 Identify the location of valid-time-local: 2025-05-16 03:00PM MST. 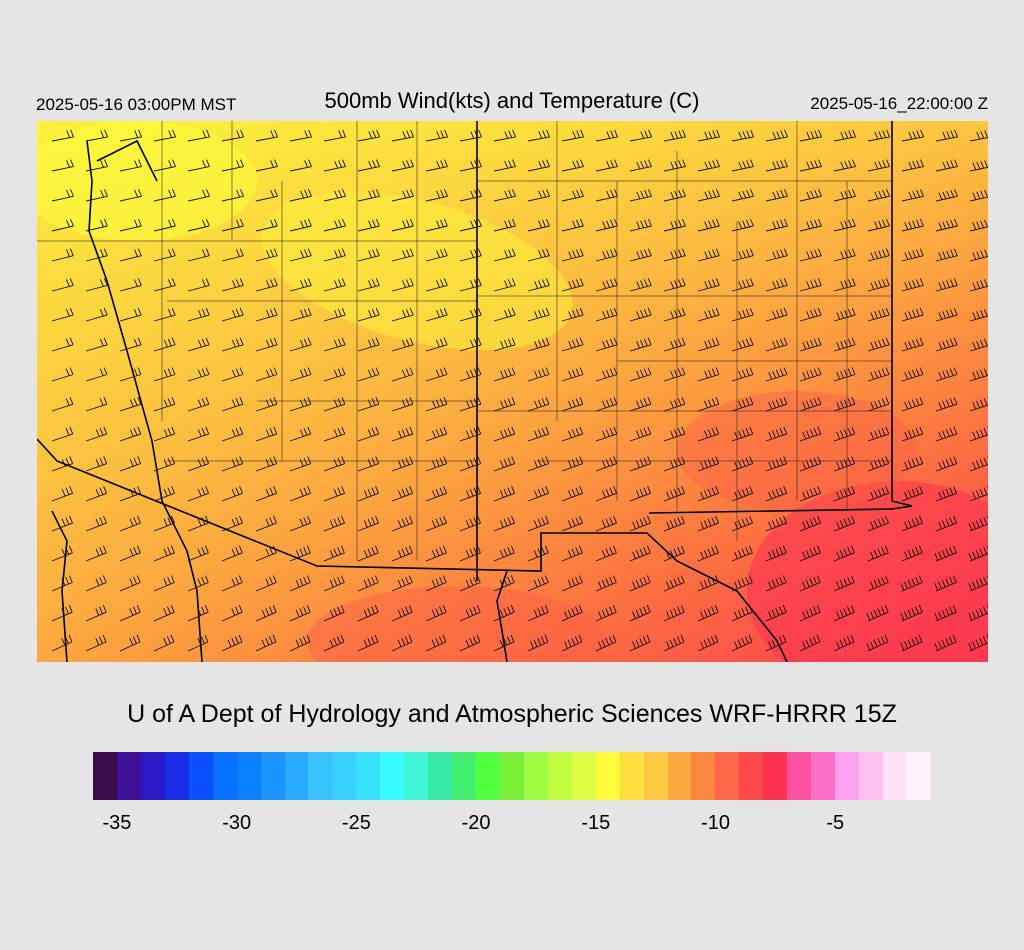
(136, 104).